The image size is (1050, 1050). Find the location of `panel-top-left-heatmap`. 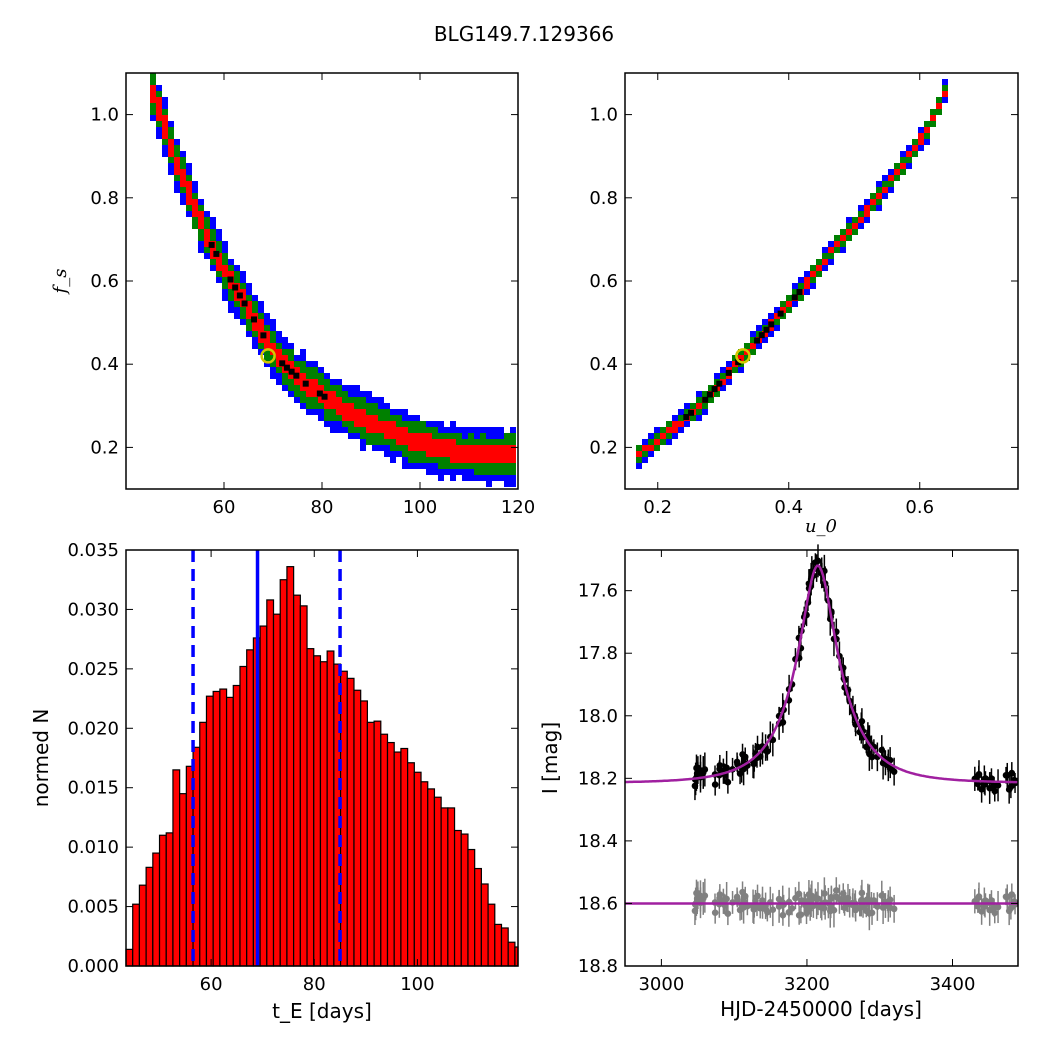

panel-top-left-heatmap is located at coordinates (333, 280).